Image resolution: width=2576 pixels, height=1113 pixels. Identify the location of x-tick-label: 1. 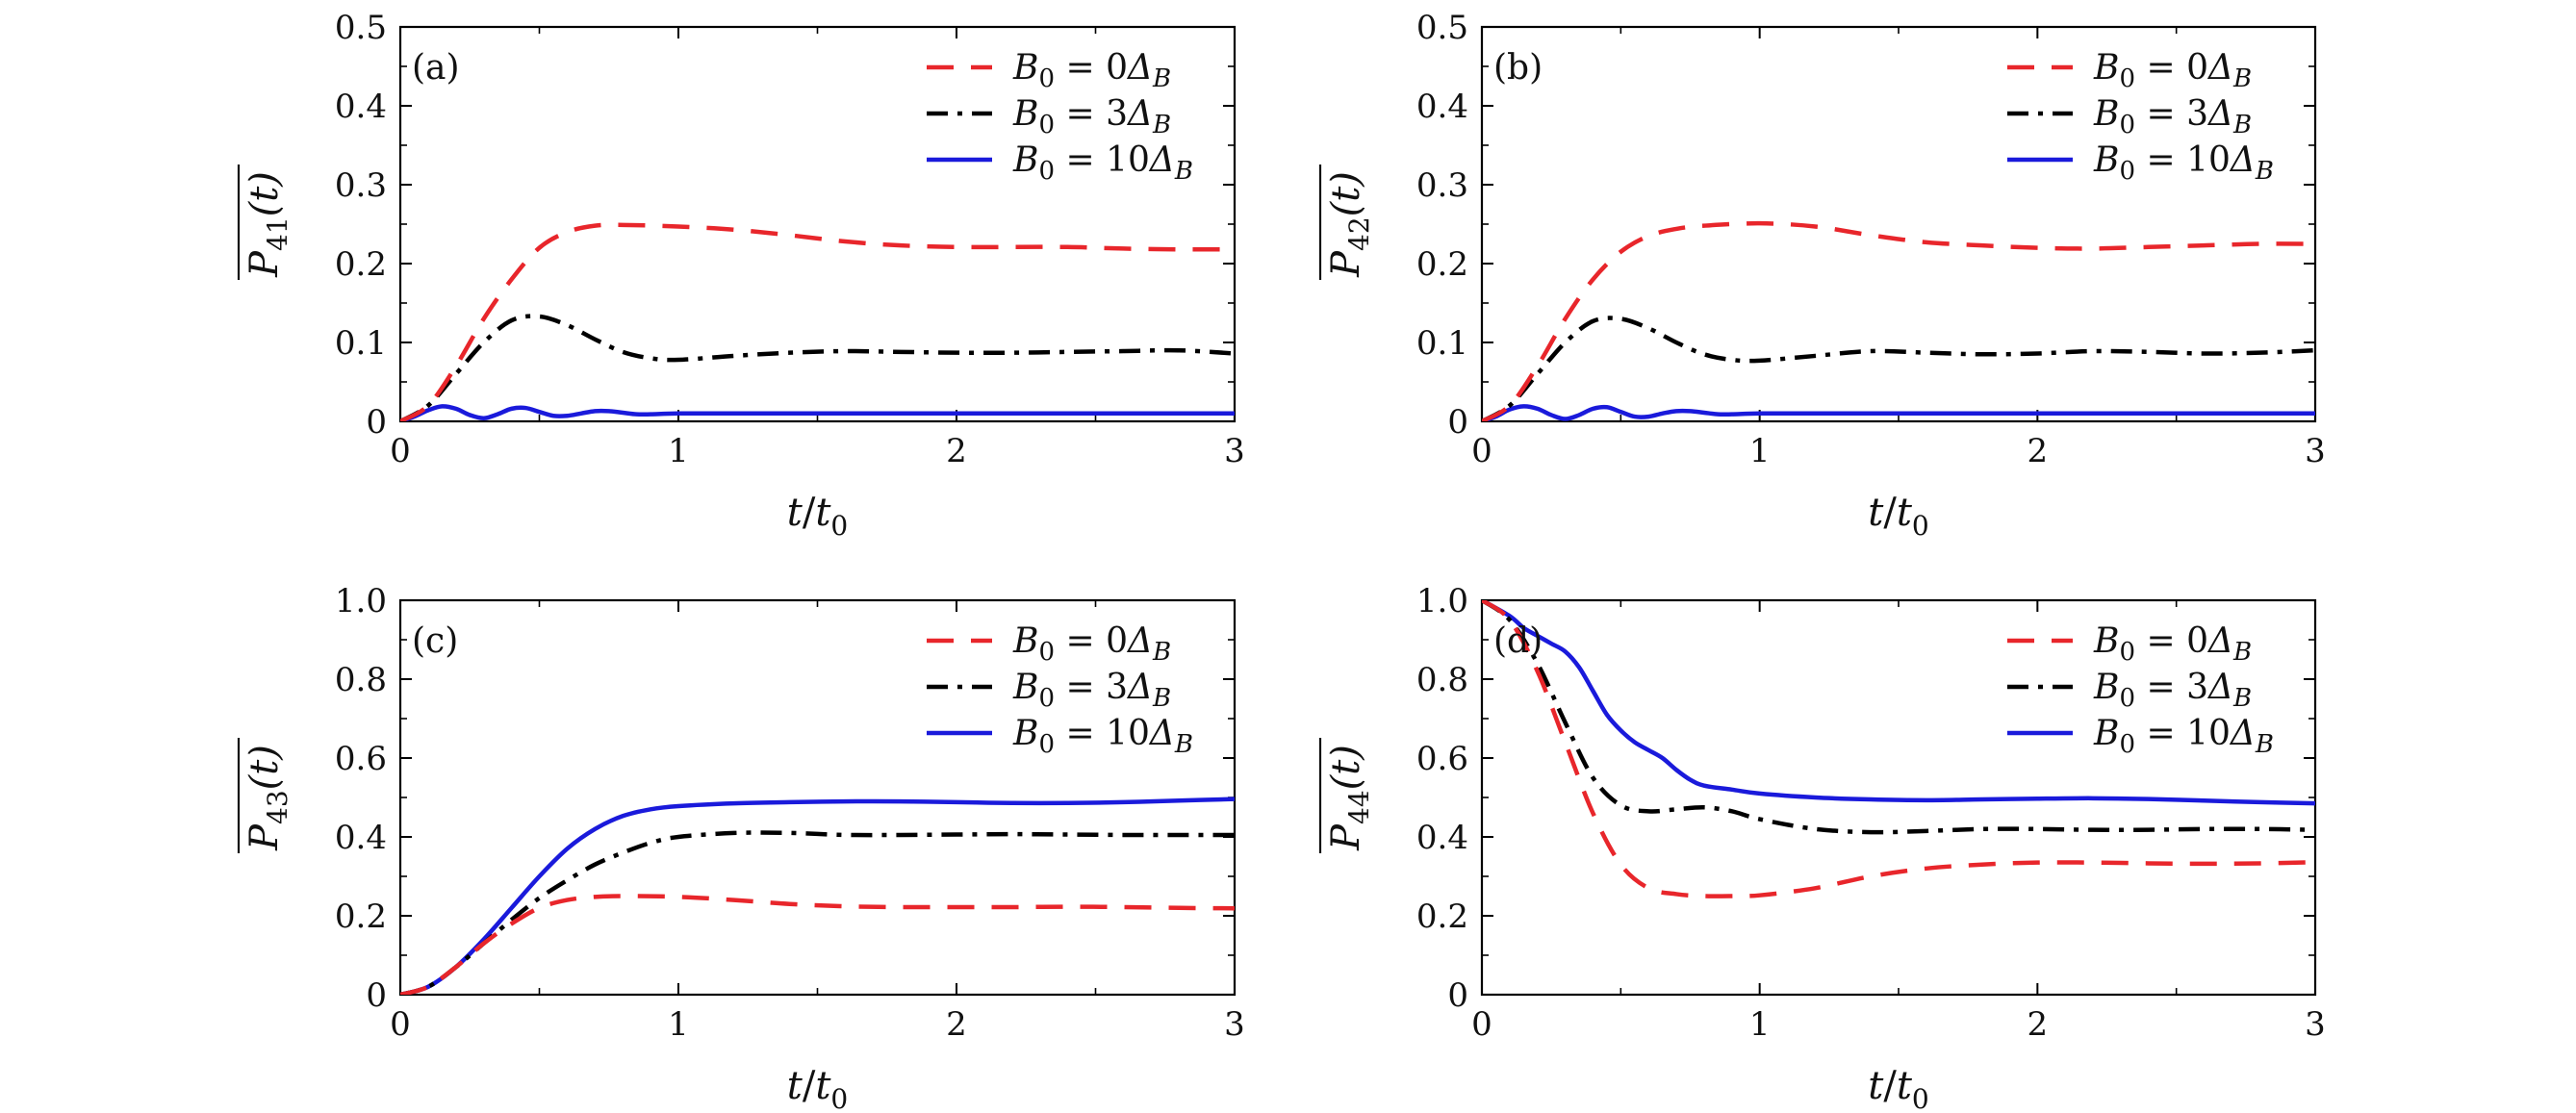
(1760, 1024).